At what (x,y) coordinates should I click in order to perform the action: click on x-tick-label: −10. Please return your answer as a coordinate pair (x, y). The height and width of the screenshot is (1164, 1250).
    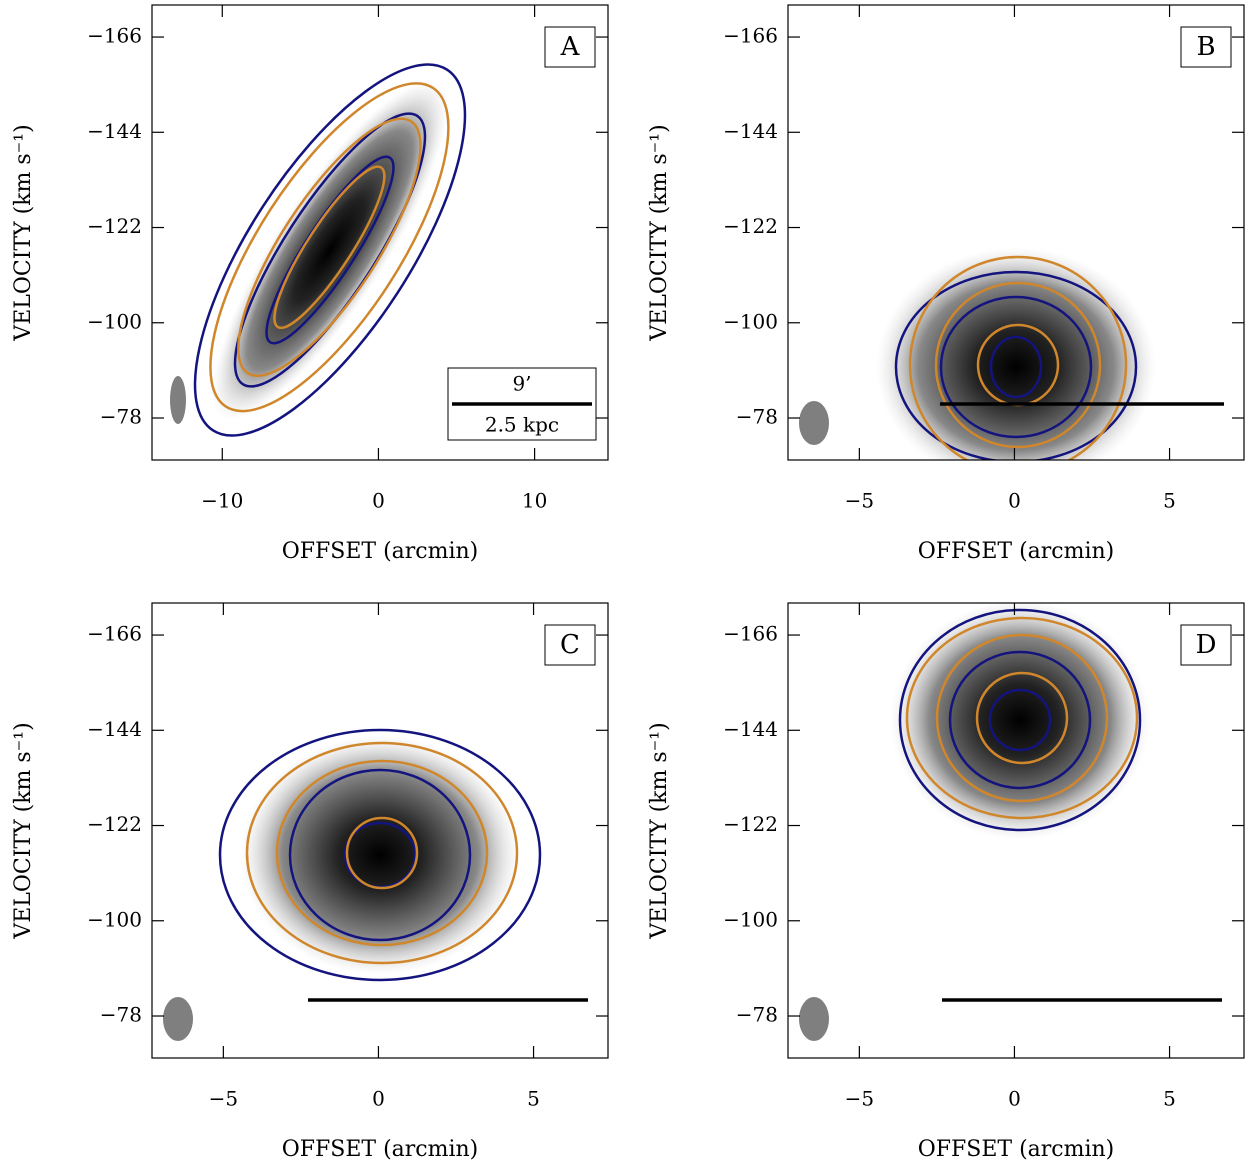
    Looking at the image, I should click on (222, 501).